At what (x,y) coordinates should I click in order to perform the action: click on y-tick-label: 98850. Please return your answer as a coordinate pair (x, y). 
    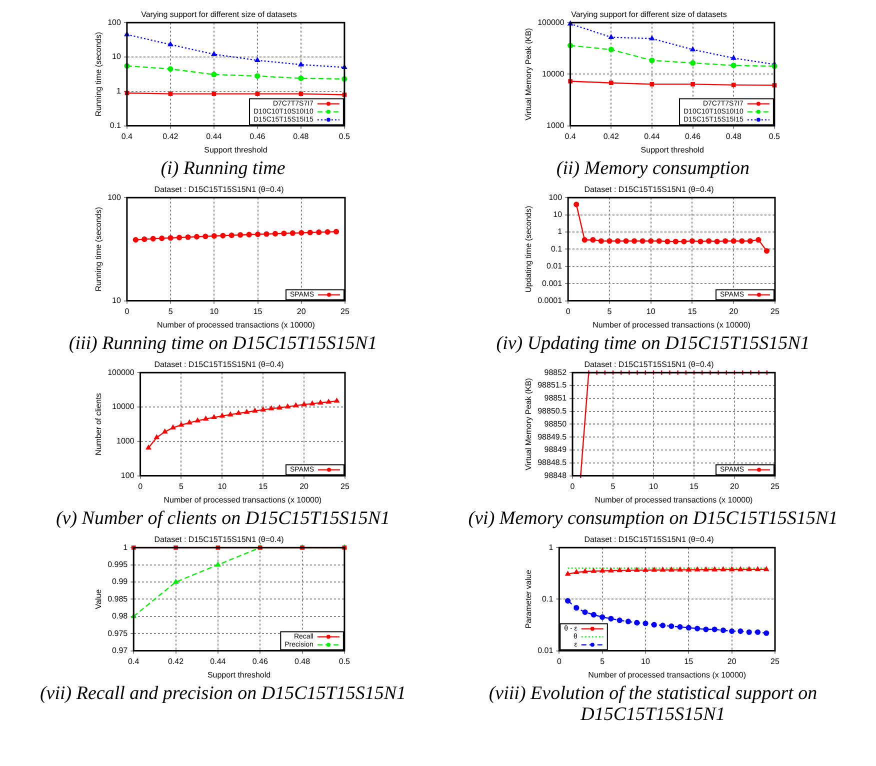
    Looking at the image, I should click on (556, 423).